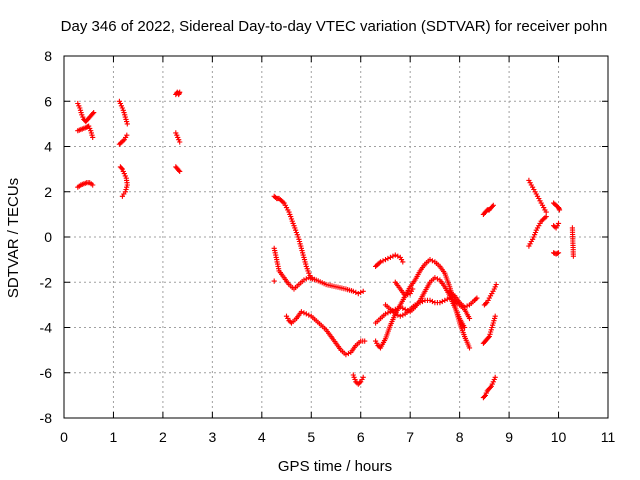 The image size is (640, 480). Describe the element at coordinates (311, 437) in the screenshot. I see `x-tick-label: 5` at that location.